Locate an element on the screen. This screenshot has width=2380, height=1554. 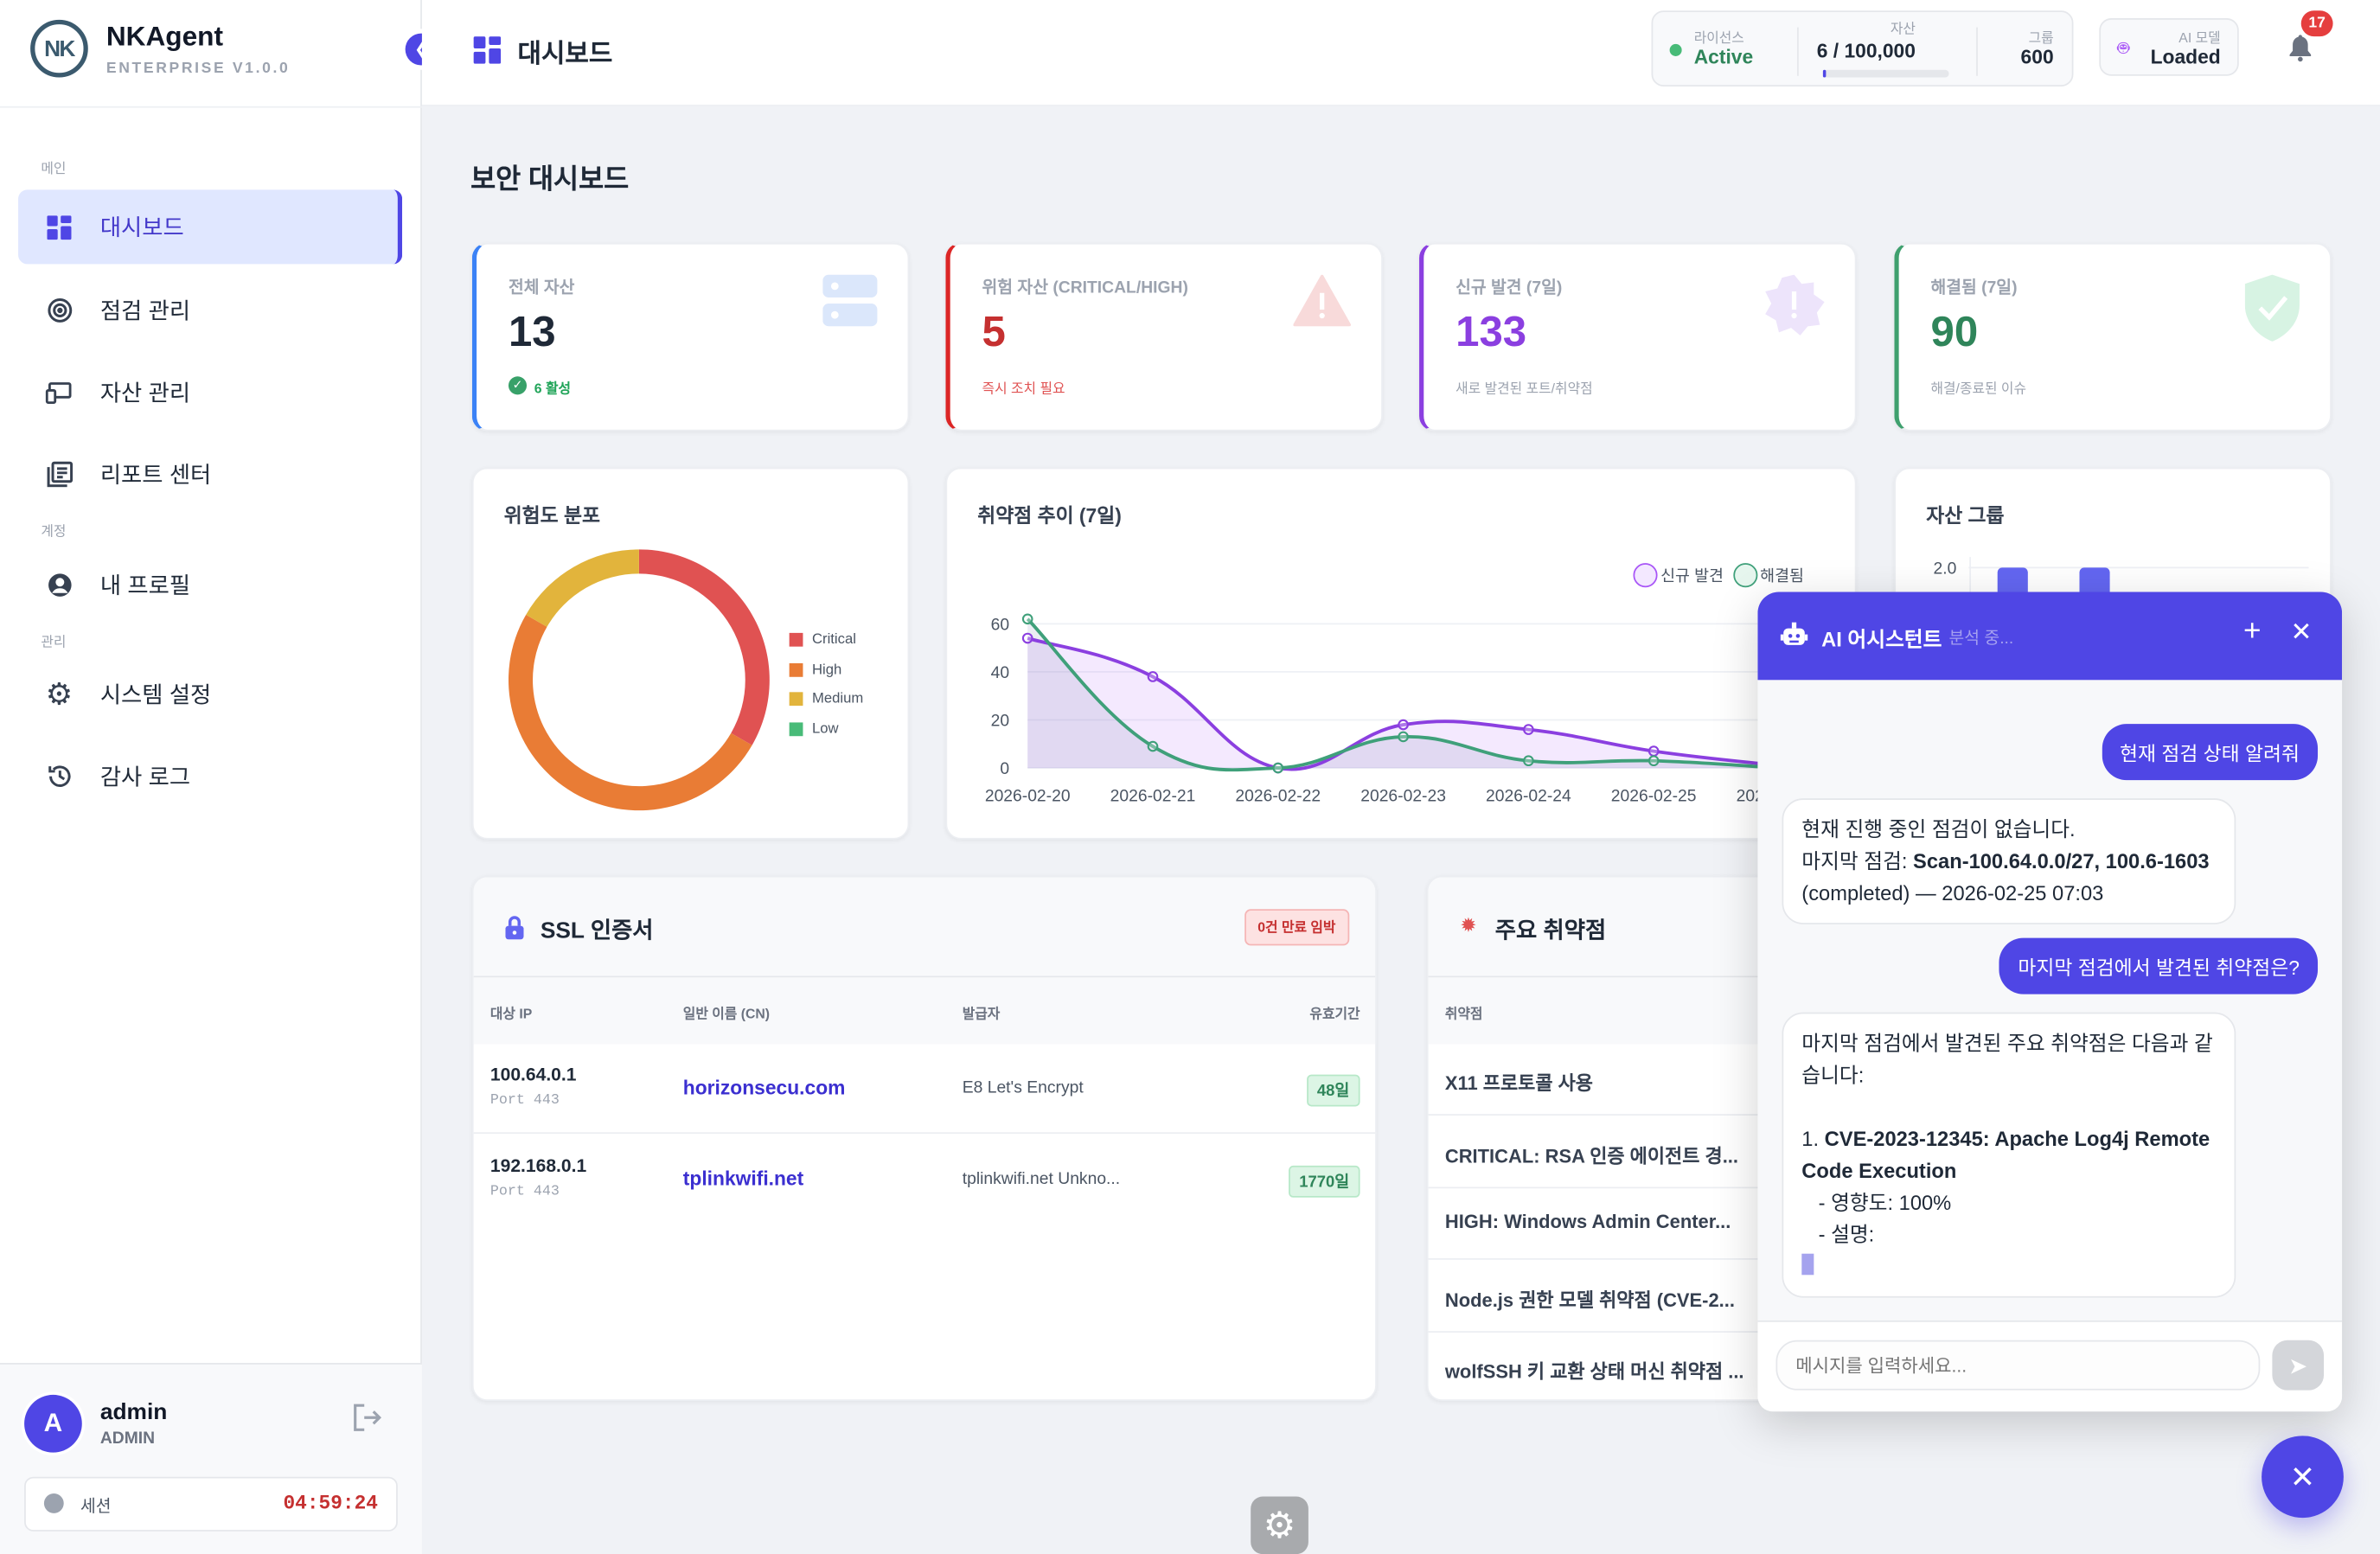
card-title: 위험도 분포 is located at coordinates (552, 515).